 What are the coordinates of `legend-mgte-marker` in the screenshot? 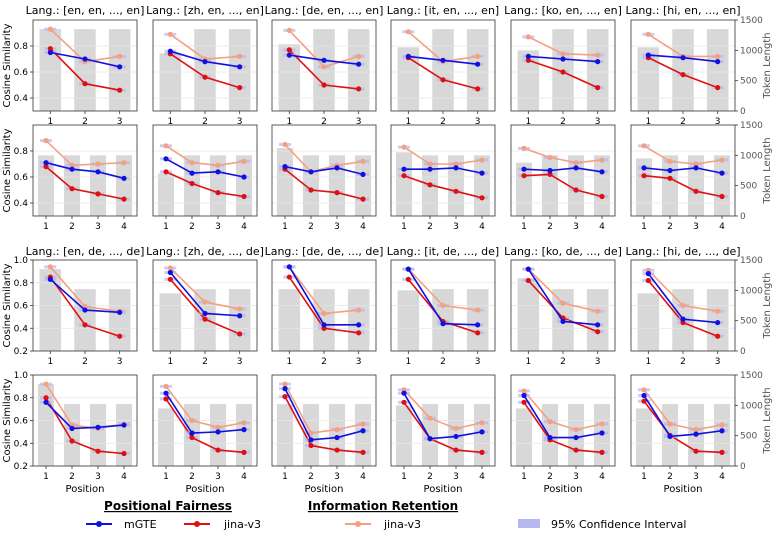 It's located at (99, 524).